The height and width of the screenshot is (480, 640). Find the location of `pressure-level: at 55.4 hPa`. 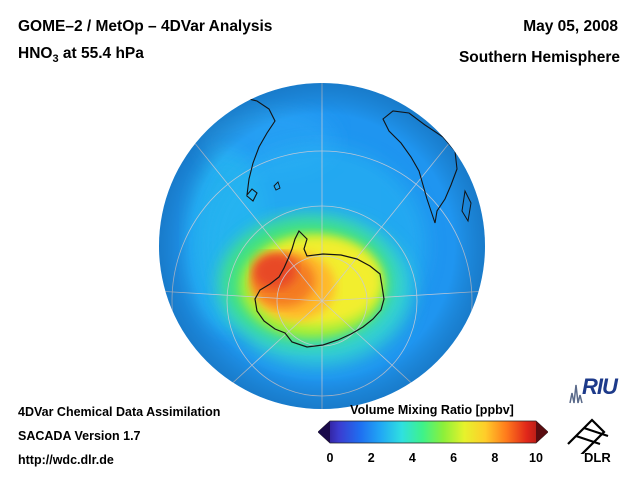

pressure-level: at 55.4 hPa is located at coordinates (101, 53).